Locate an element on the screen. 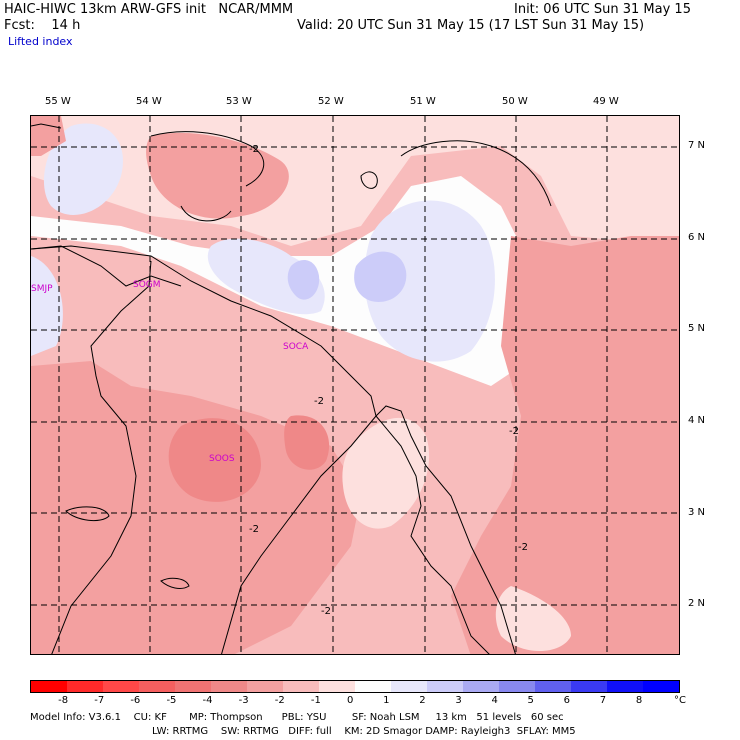 This screenshot has height=740, width=740. forecast-hour: Fcst: 14 h is located at coordinates (42, 25).